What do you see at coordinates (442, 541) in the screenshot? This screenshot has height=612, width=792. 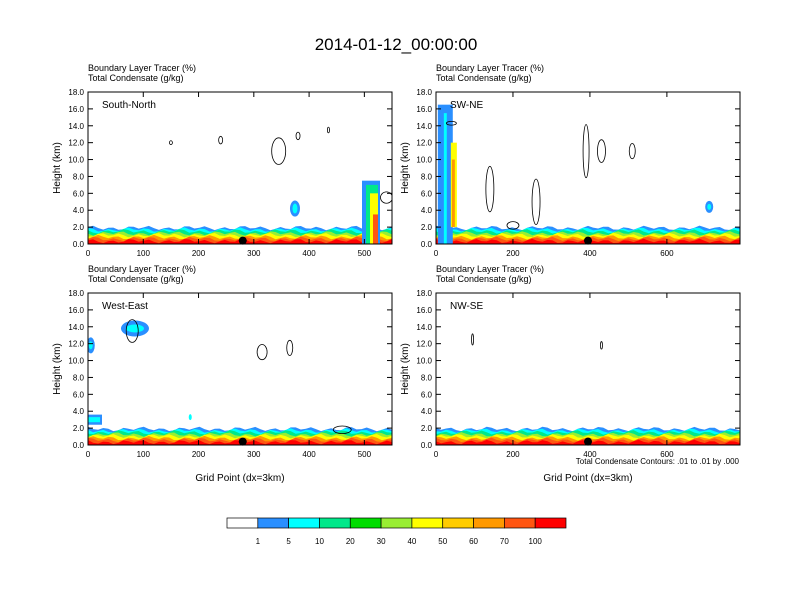 I see `colorbar-label: 50` at bounding box center [442, 541].